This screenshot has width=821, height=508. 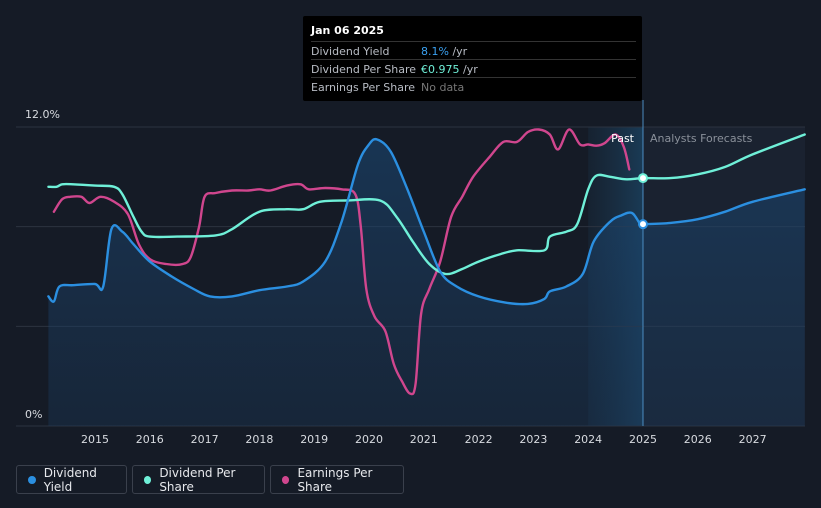 I want to click on y-label-top: 12.0%, so click(x=42, y=114).